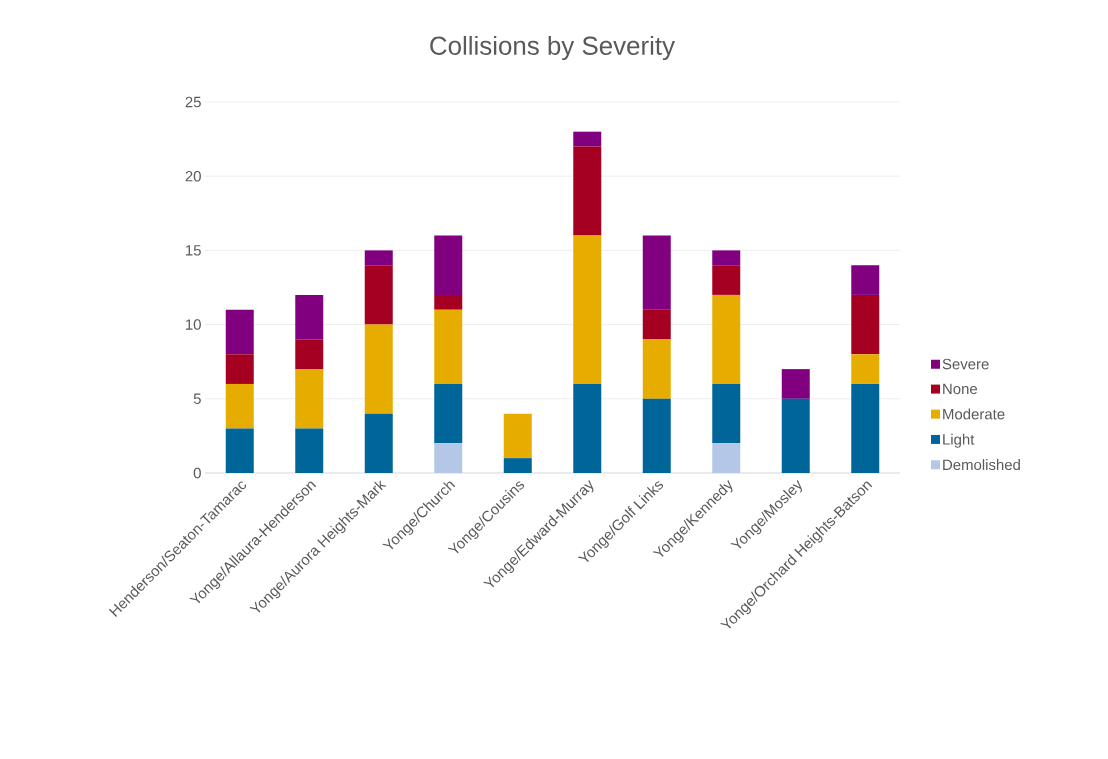 The image size is (1108, 759). What do you see at coordinates (197, 398) in the screenshot?
I see `y-tick-label: 5` at bounding box center [197, 398].